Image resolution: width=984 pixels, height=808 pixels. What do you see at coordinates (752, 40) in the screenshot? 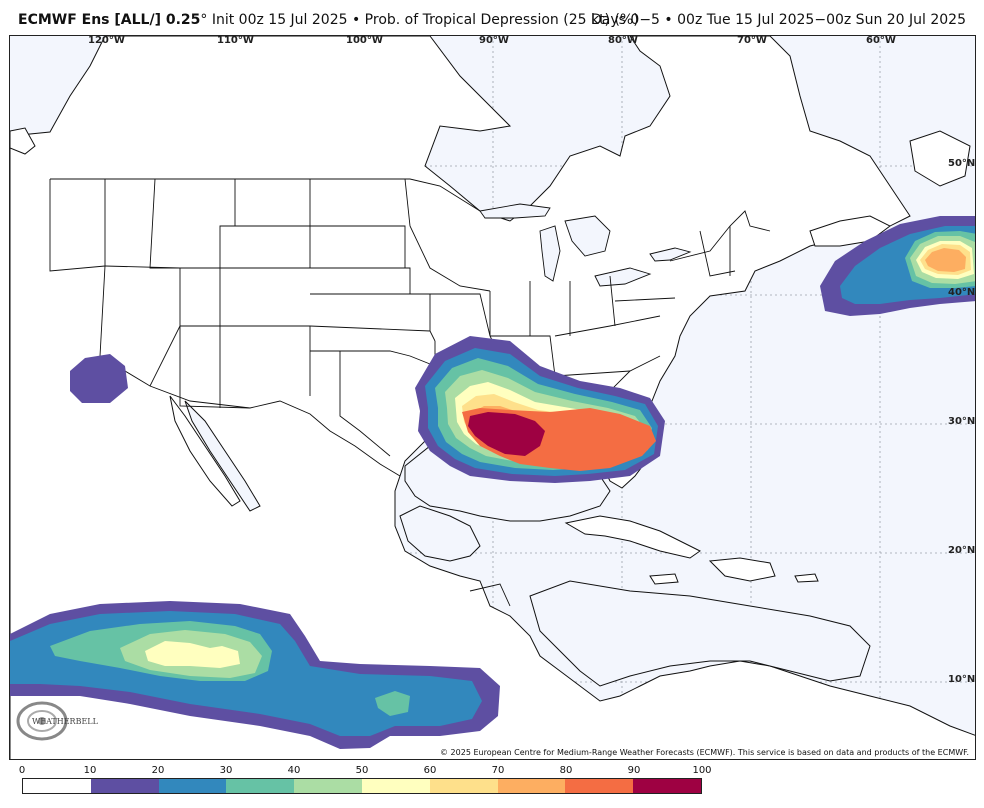
I see `lon-label-70w: 70°W` at bounding box center [752, 40].